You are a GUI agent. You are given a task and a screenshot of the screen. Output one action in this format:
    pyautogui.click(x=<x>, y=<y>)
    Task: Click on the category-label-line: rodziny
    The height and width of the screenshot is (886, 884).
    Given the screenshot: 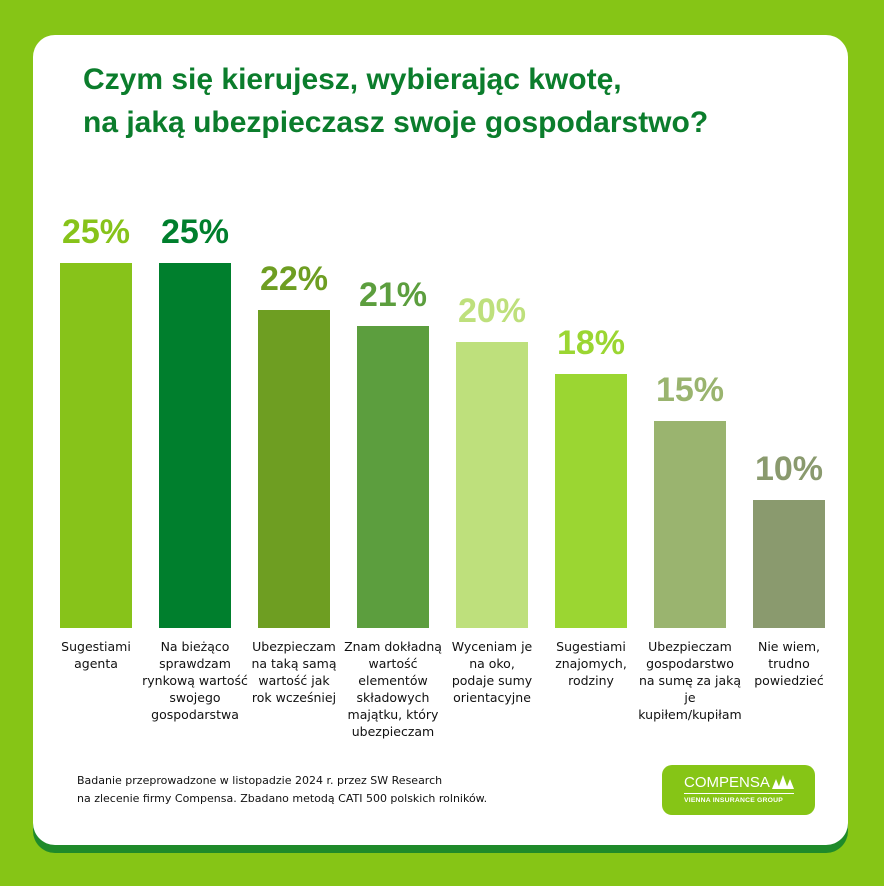 What is the action you would take?
    pyautogui.click(x=591, y=680)
    